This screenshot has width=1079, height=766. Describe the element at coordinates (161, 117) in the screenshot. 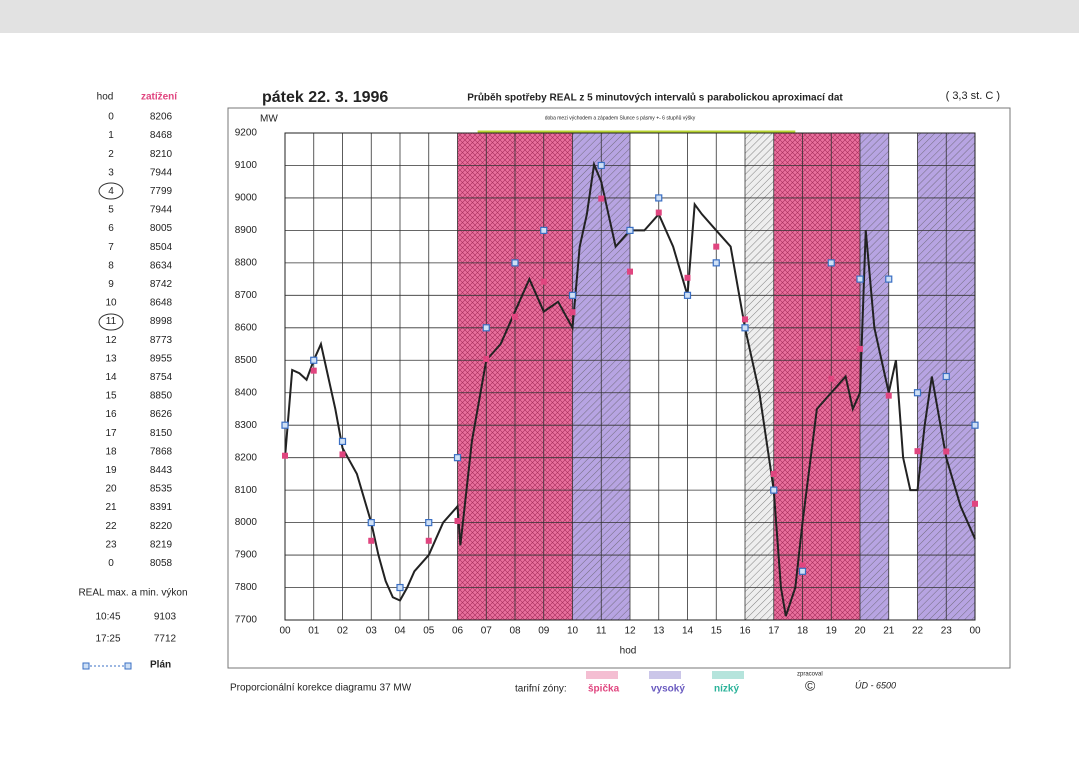

I see `table-load: 8206` at that location.